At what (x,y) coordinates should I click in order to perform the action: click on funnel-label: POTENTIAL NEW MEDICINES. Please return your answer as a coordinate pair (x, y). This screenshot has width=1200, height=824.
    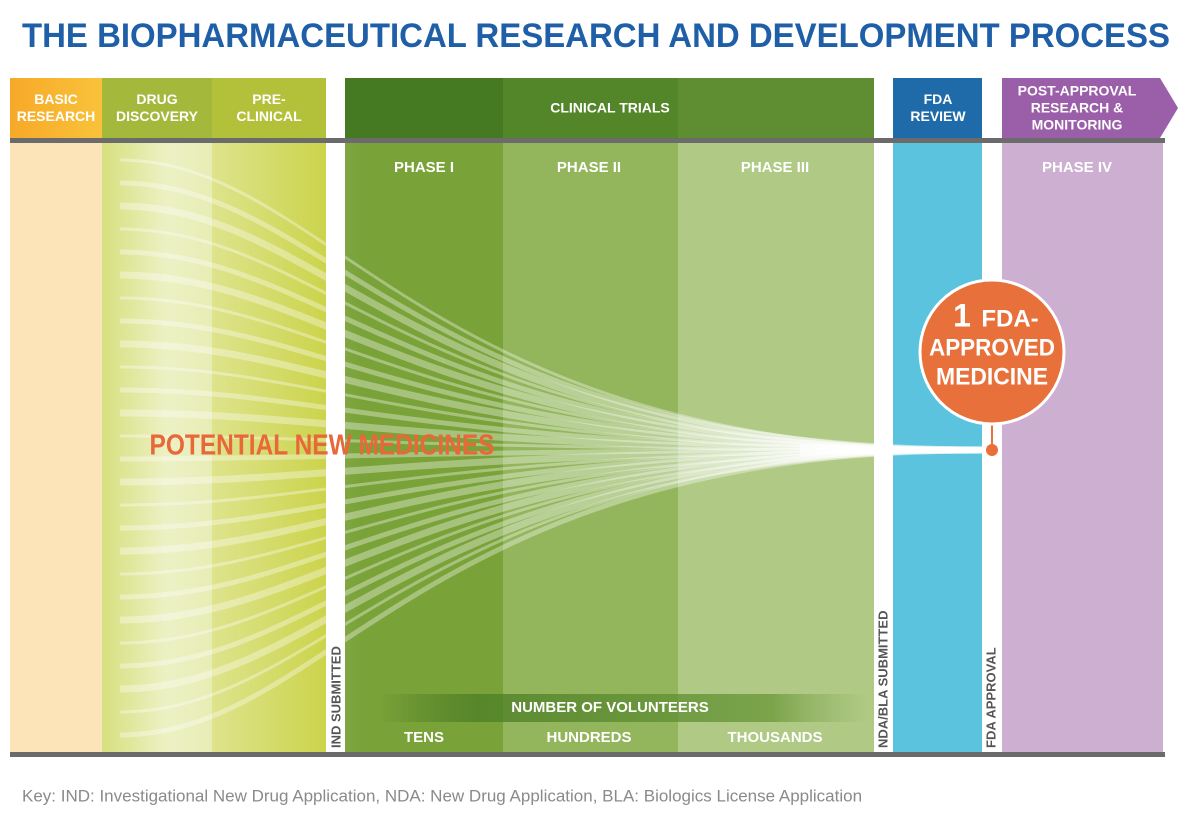
    Looking at the image, I should click on (322, 446).